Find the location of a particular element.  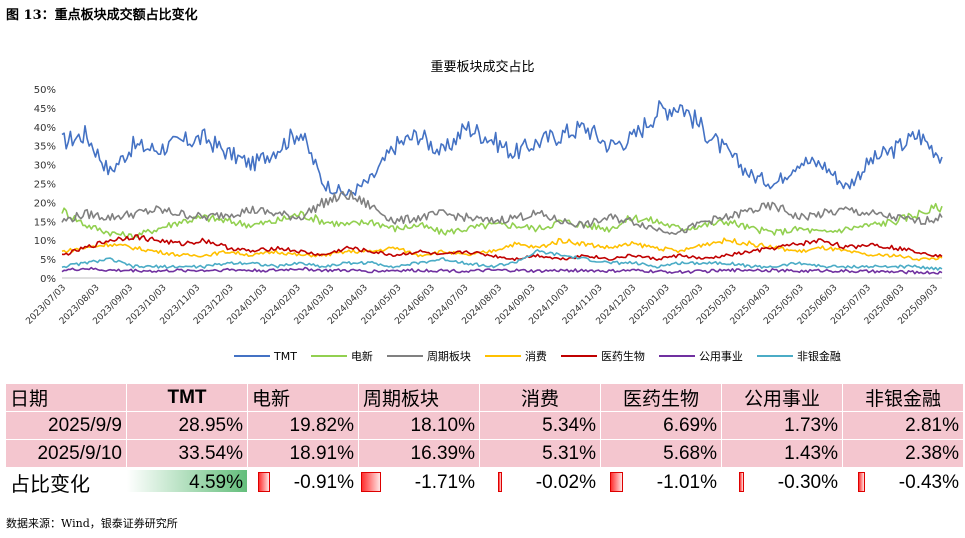

change-label: 占比变化 is located at coordinates (66, 482).